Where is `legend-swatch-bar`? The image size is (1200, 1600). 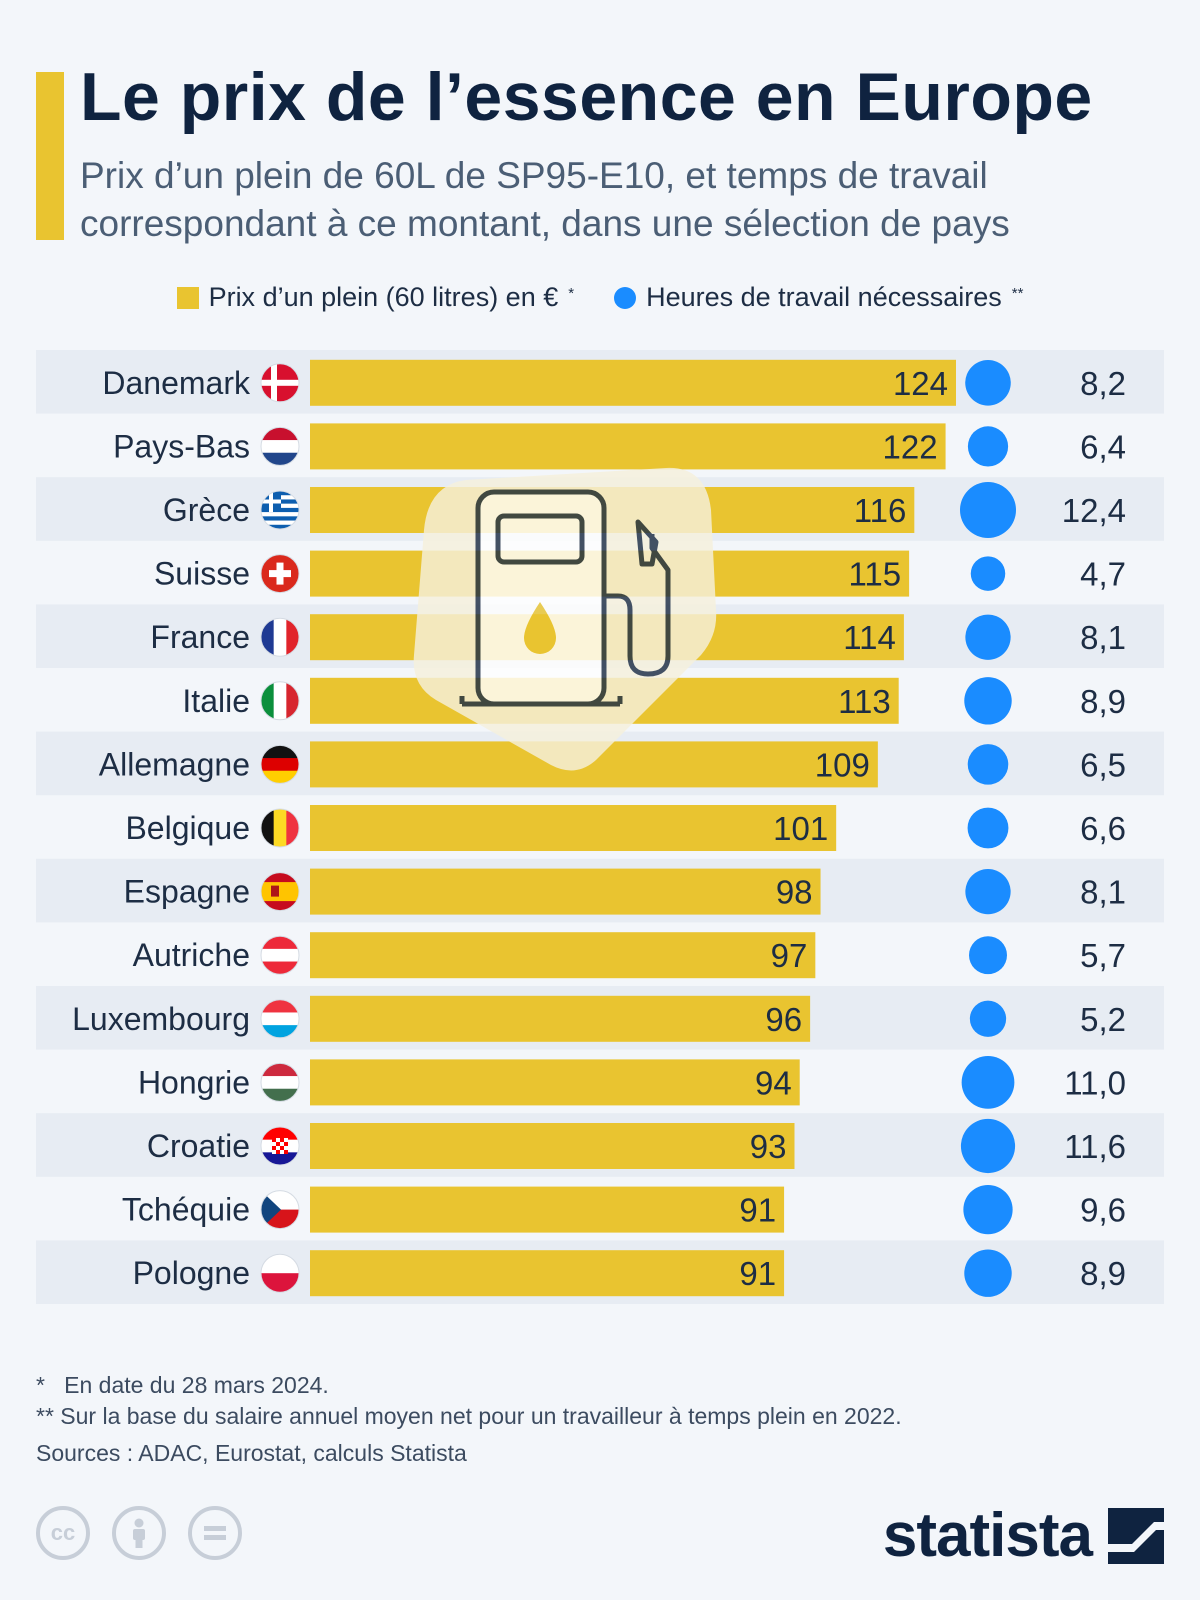
legend-swatch-bar is located at coordinates (187, 297).